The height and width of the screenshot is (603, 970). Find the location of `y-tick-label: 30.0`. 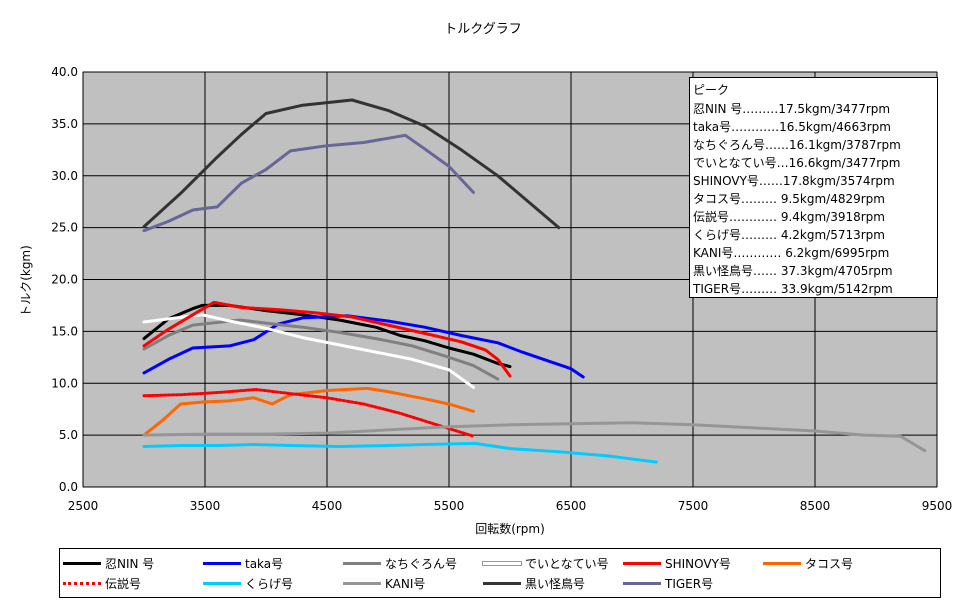

y-tick-label: 30.0 is located at coordinates (64, 176).